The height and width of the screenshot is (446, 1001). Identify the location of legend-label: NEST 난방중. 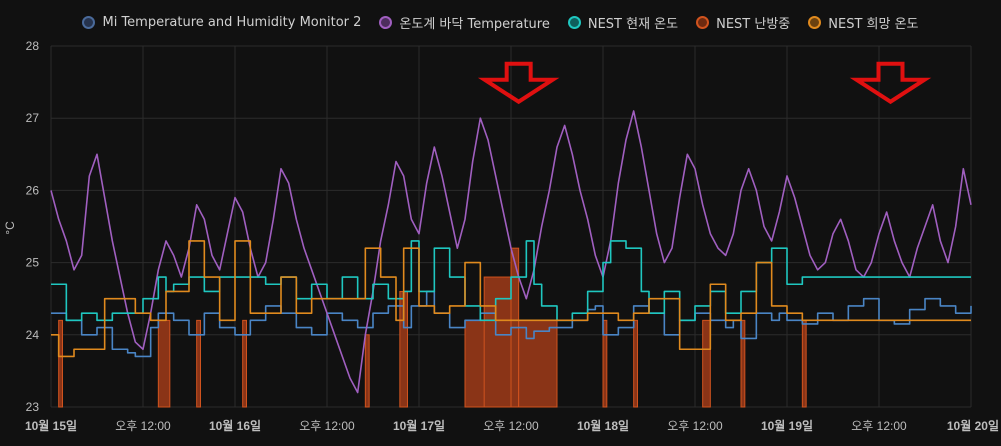
(753, 24).